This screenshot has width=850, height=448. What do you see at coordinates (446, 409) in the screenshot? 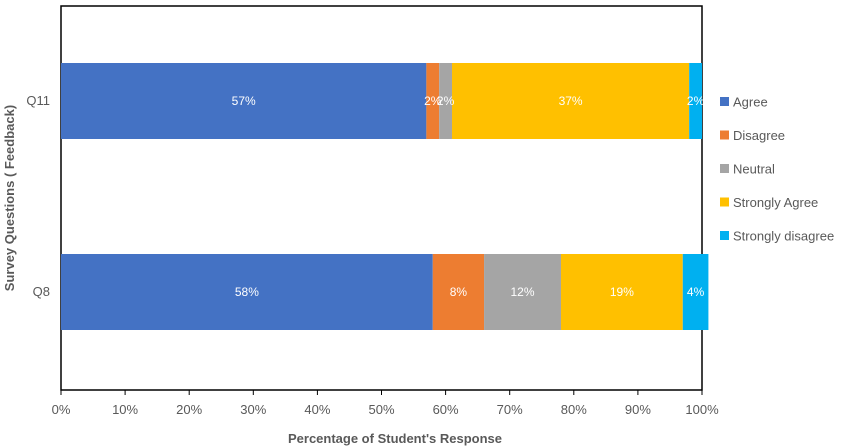
I see `x-tick-label: 60%` at bounding box center [446, 409].